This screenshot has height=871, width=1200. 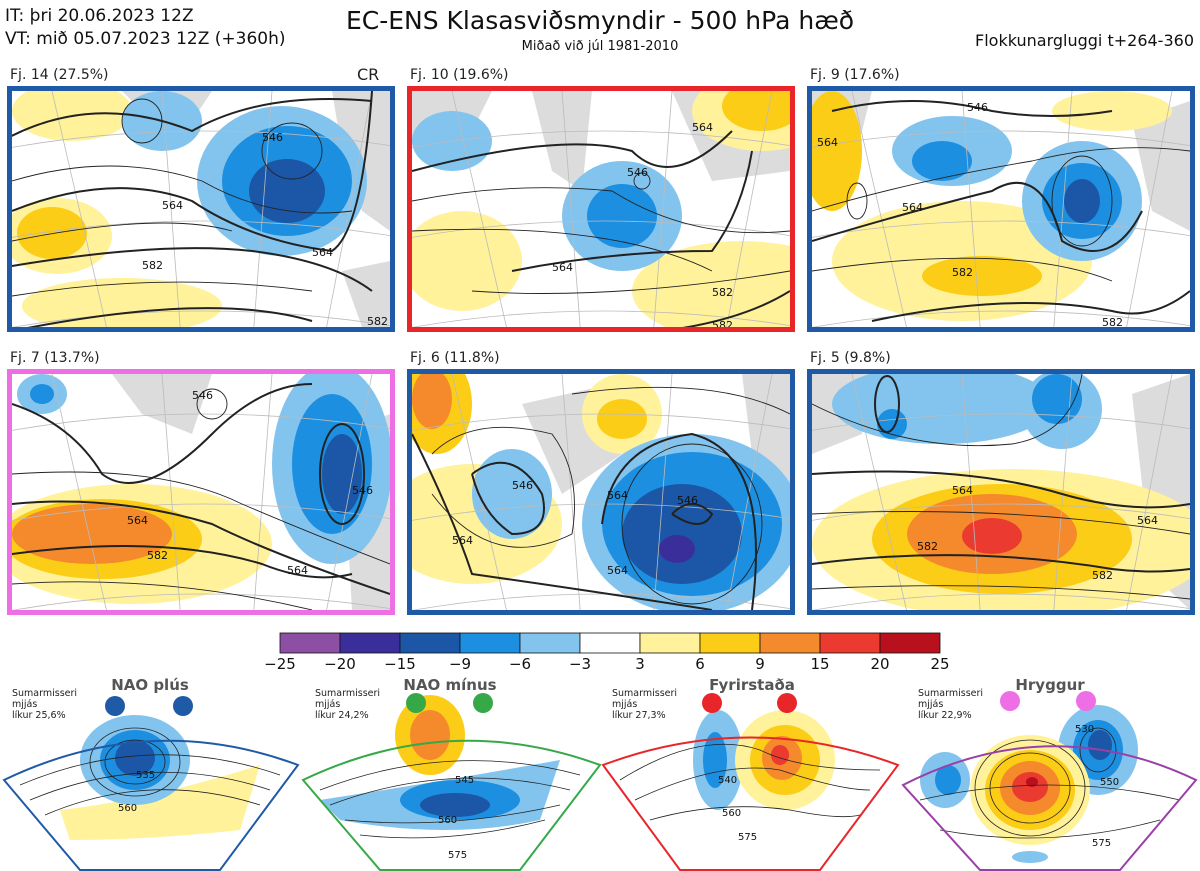 I want to click on colorbar-tick-label: −20, so click(x=340, y=664).